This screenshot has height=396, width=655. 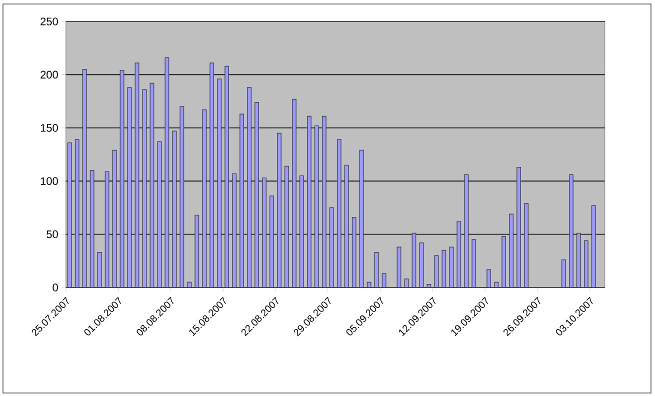 I want to click on y-tick-label: 100, so click(x=49, y=181).